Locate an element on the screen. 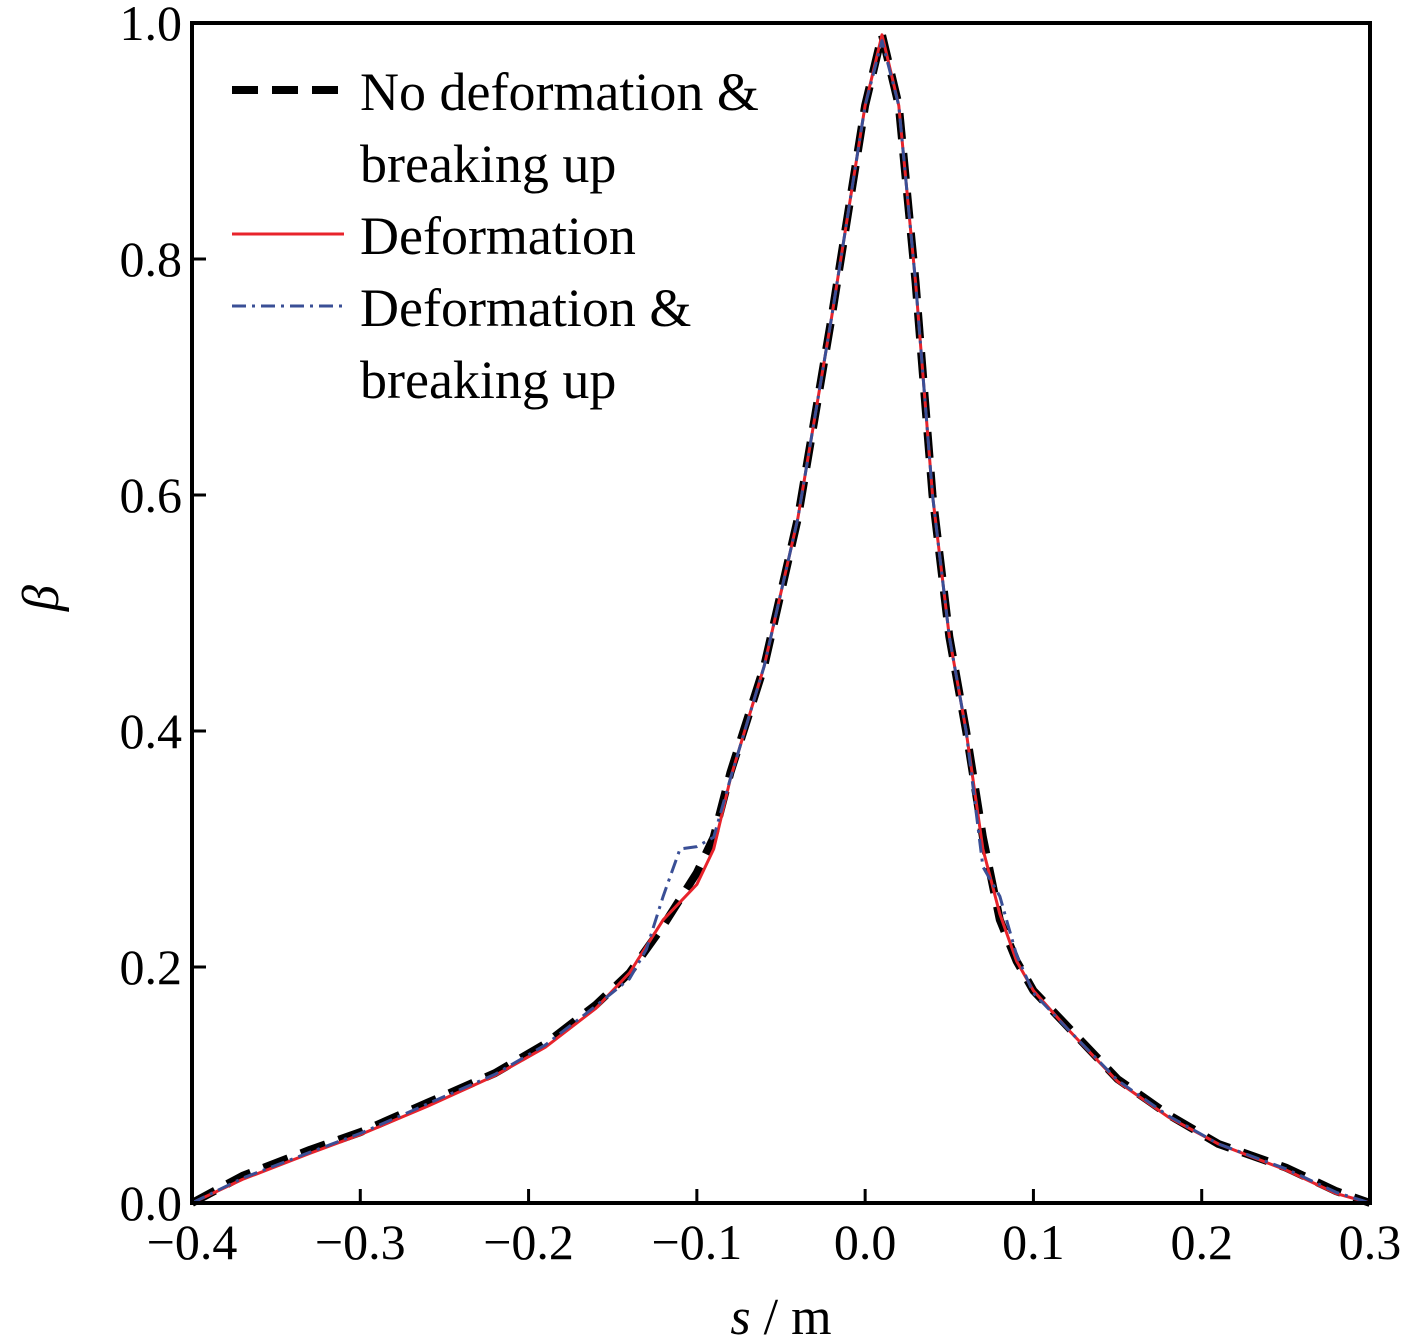  y-tick-label: 0.8 is located at coordinates (151, 259).